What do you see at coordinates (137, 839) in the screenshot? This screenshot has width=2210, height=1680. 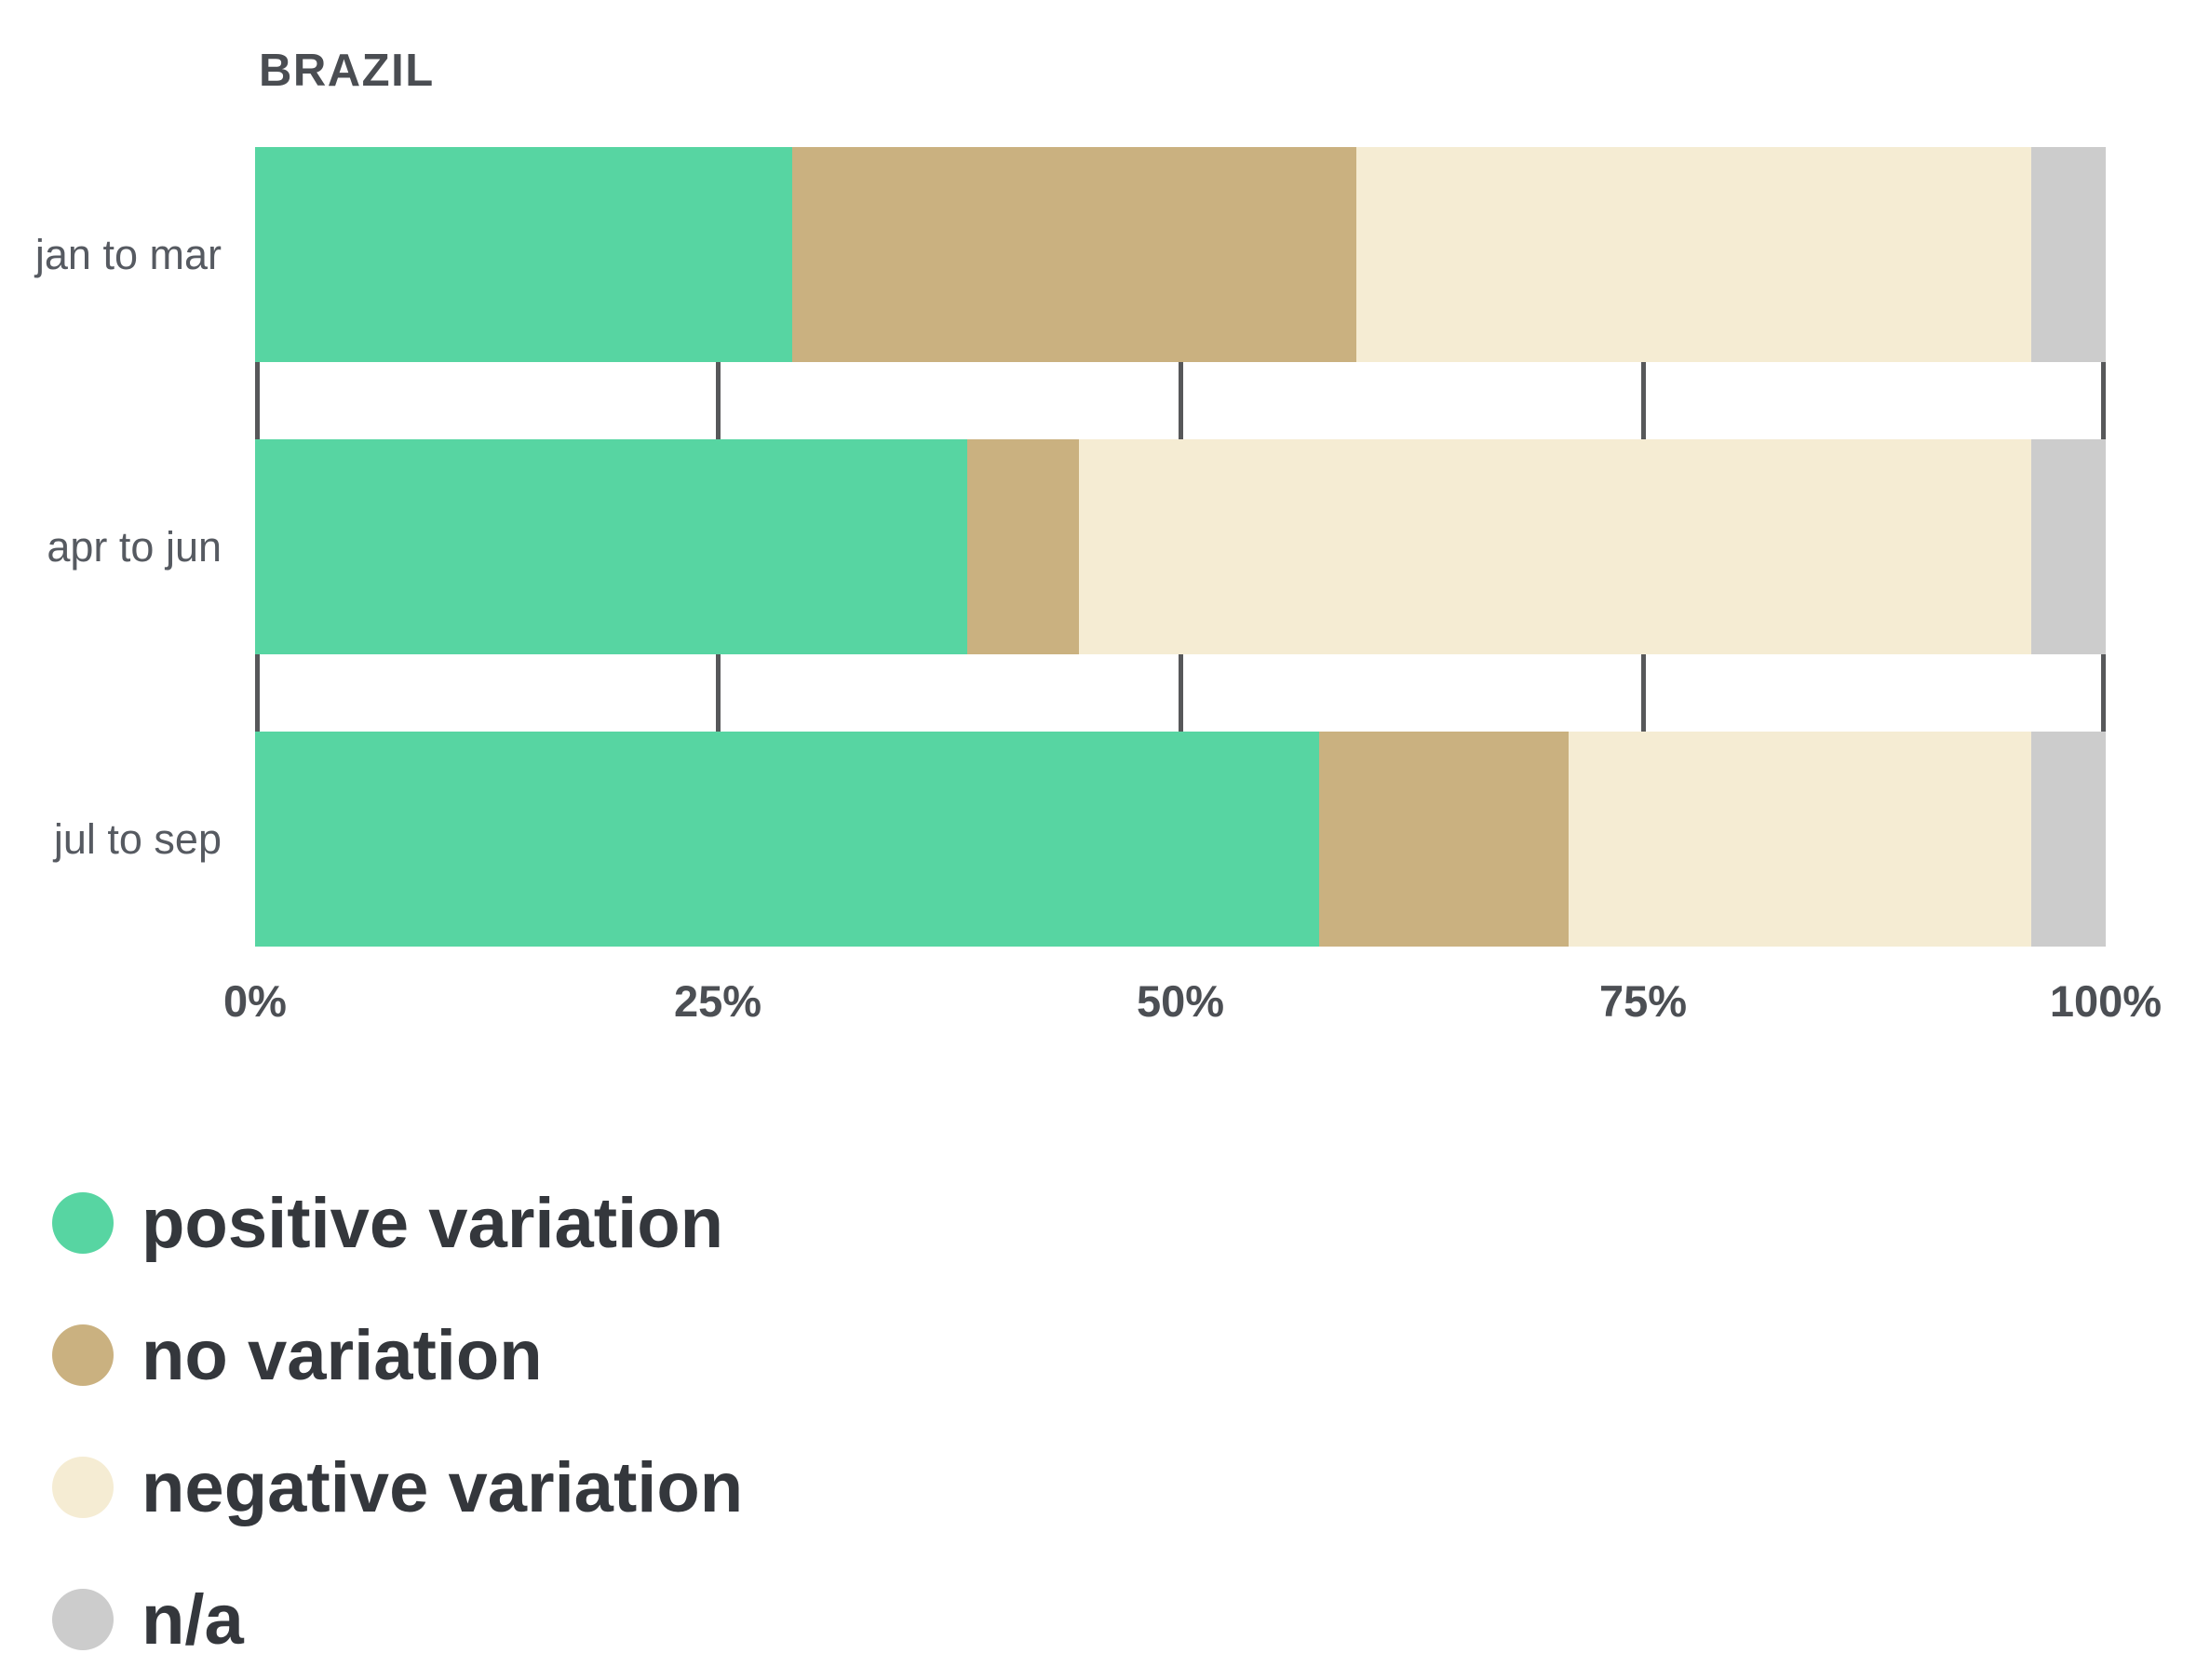 I see `category-label: jul to sep` at bounding box center [137, 839].